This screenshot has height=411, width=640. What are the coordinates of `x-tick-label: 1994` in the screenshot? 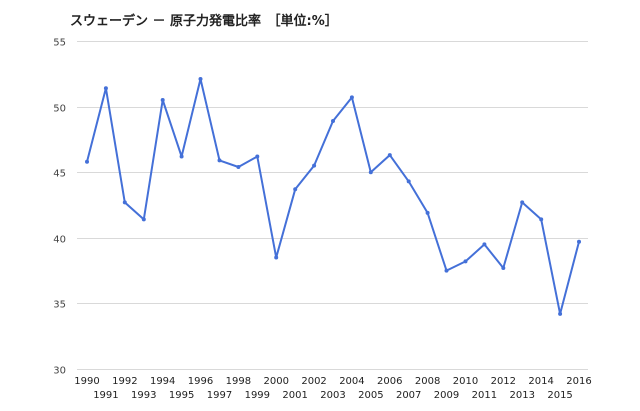 It's located at (162, 381).